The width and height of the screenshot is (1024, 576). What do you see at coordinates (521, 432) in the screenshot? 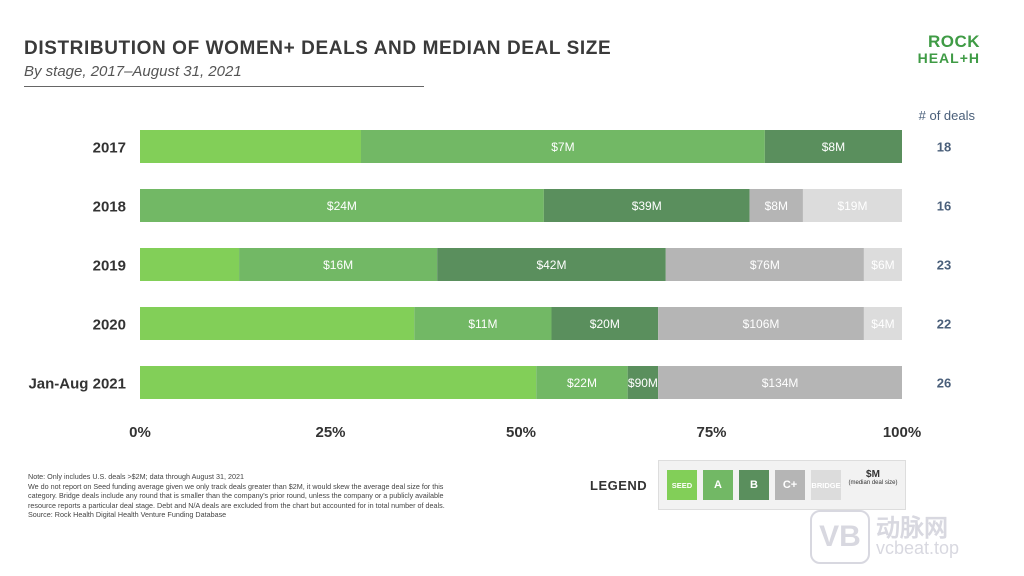
I see `x-tick-label: 50%` at bounding box center [521, 432].